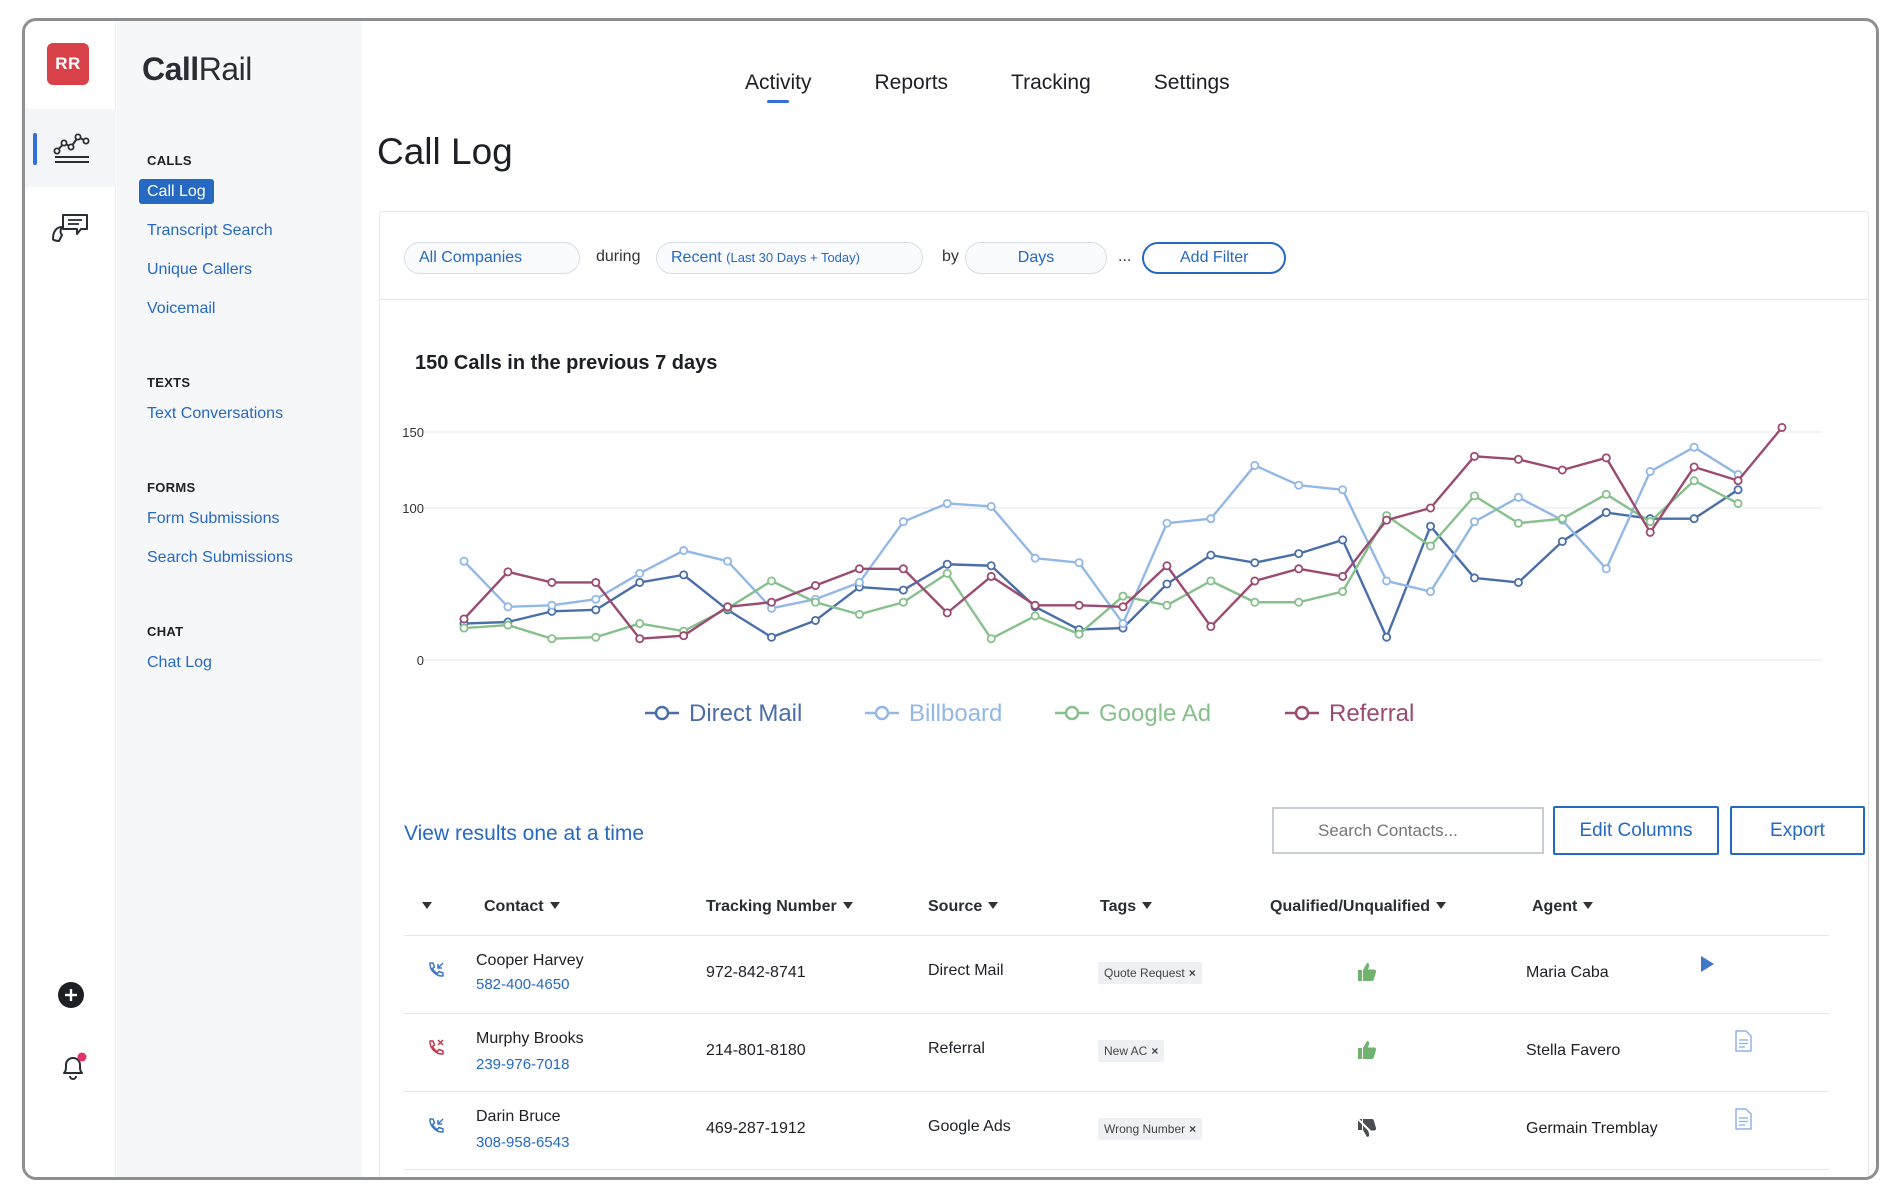  What do you see at coordinates (1214, 258) in the screenshot?
I see `add-filter-button: Add Filter` at bounding box center [1214, 258].